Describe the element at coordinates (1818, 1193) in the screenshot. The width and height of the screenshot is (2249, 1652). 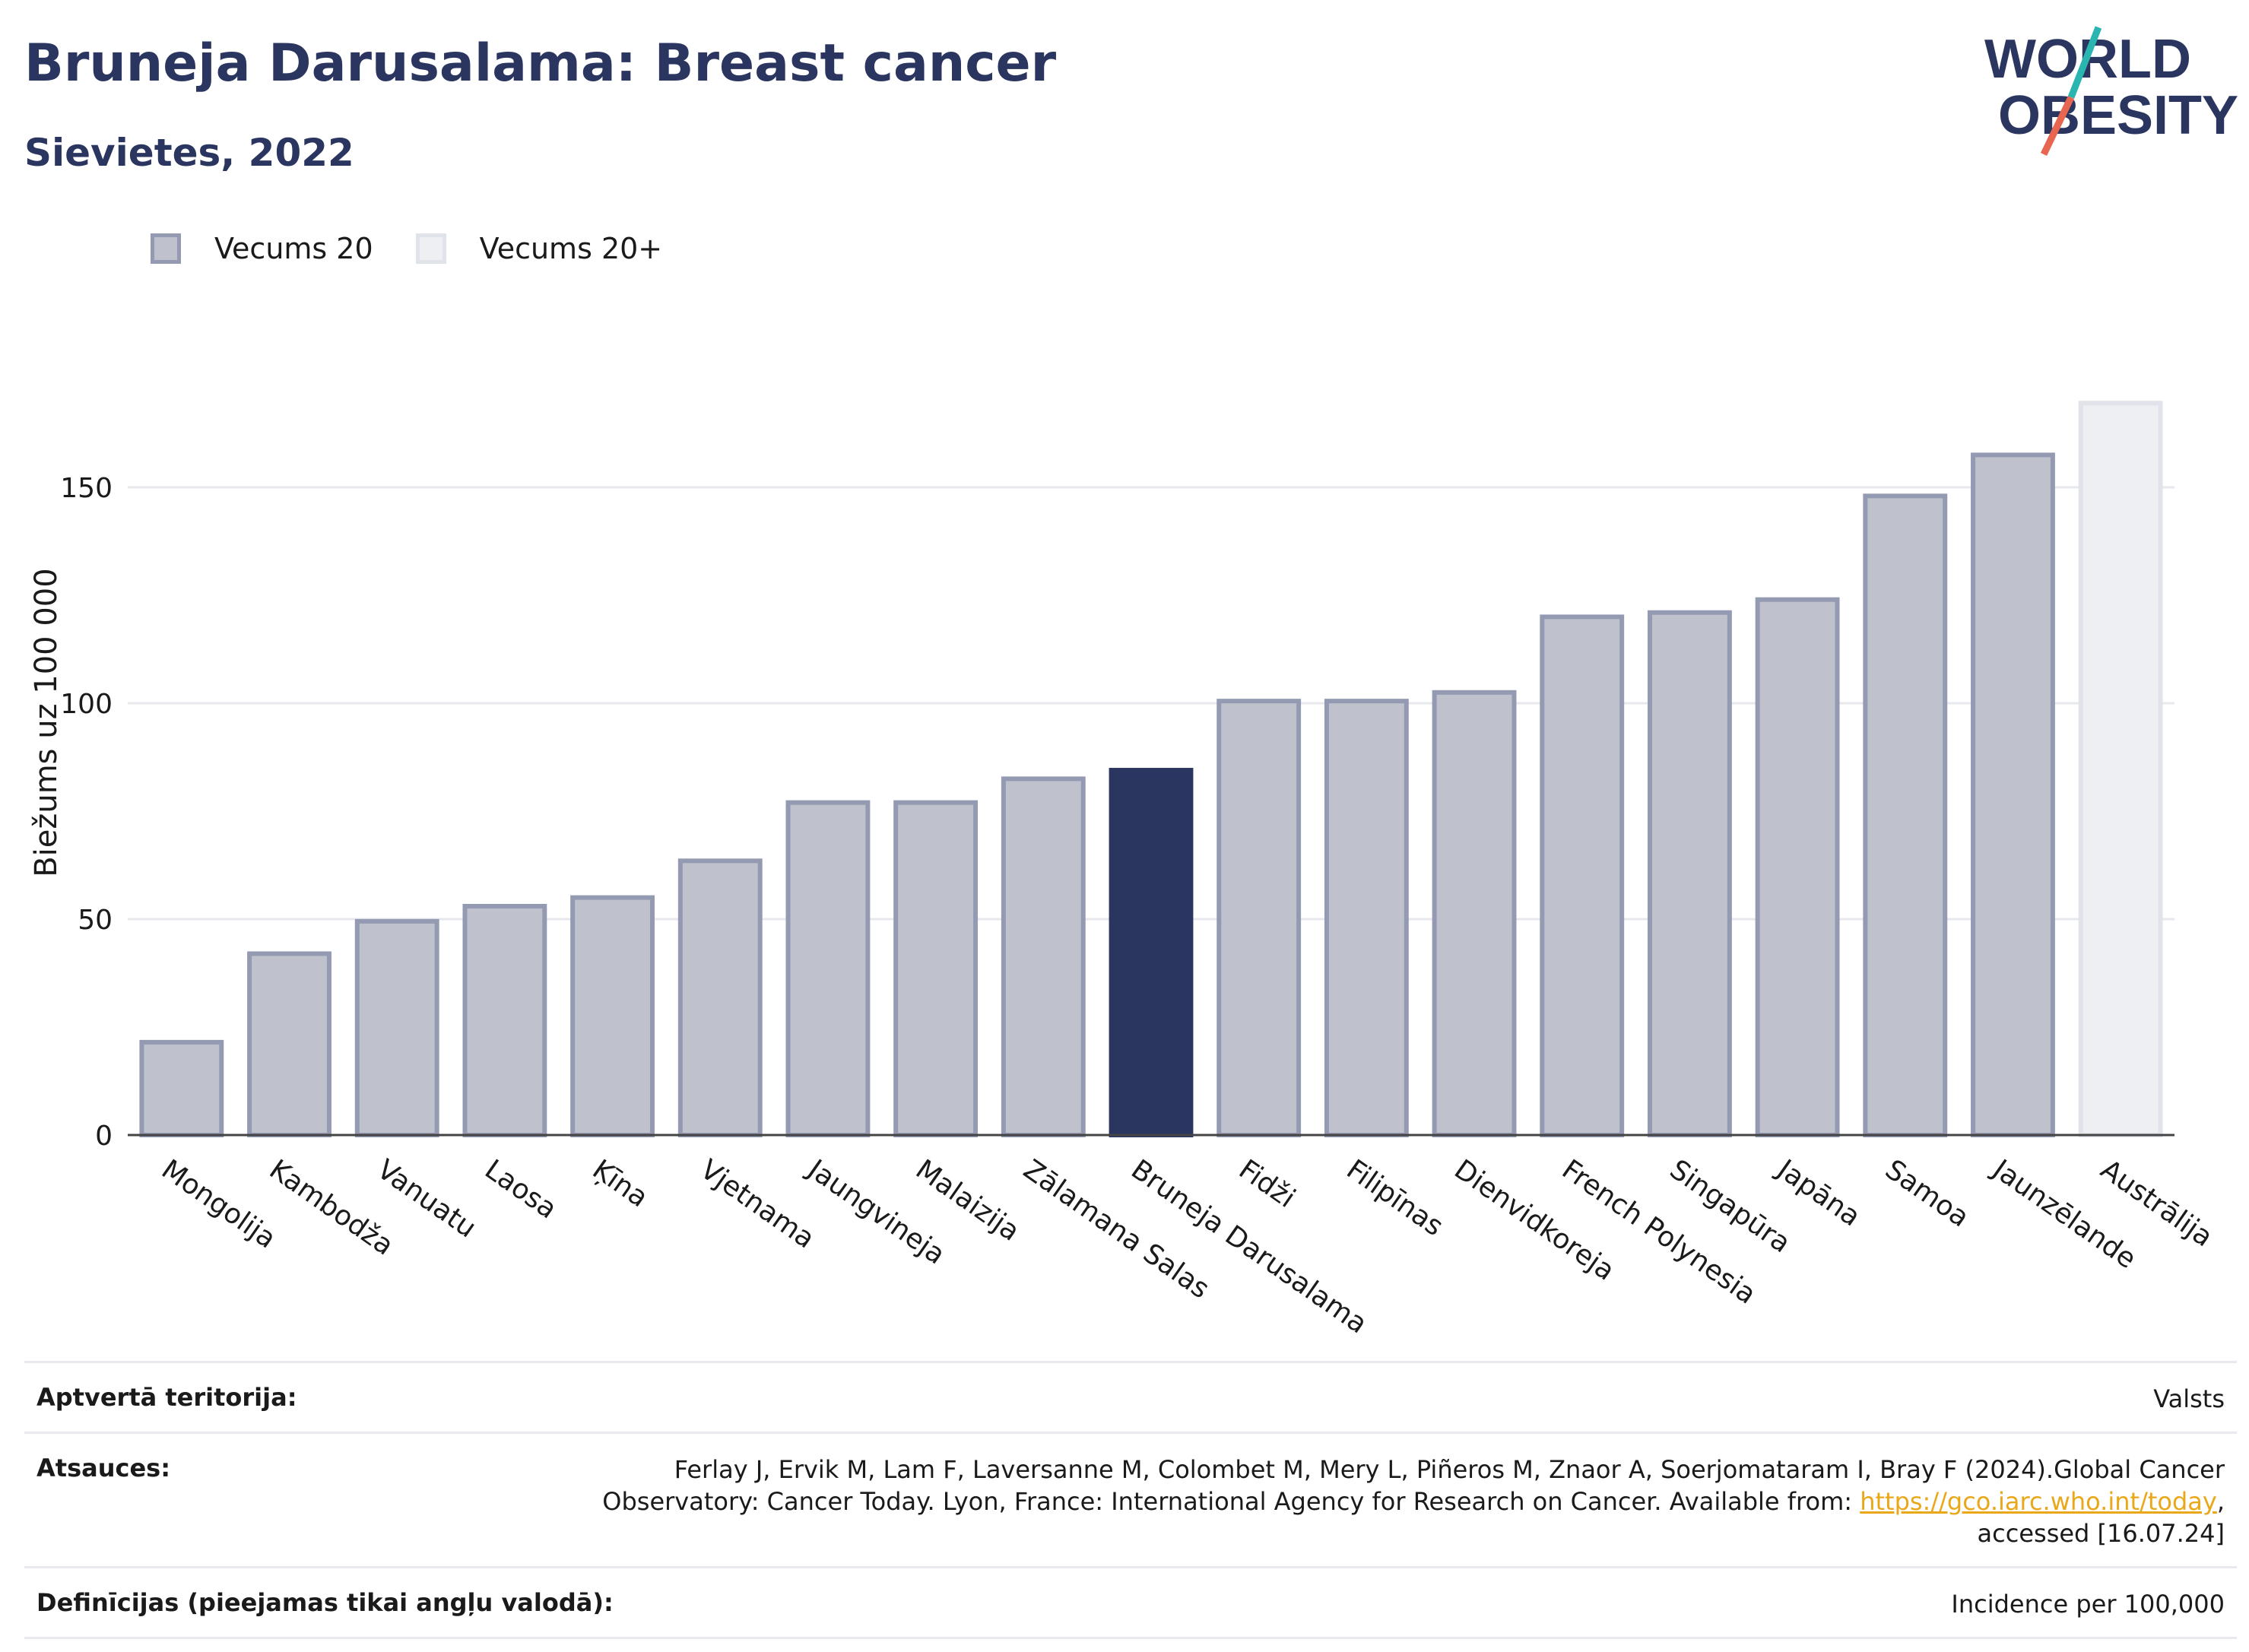
I see `x-tick-label: Japāna` at that location.